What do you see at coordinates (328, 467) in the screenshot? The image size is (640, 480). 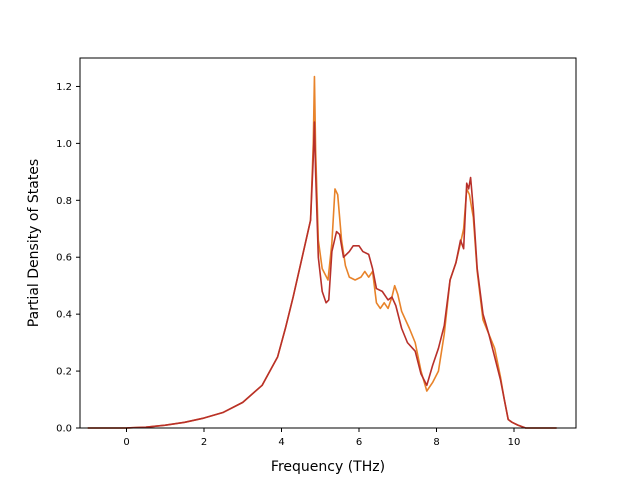 I see `x-axis-label: Frequency (THz)` at bounding box center [328, 467].